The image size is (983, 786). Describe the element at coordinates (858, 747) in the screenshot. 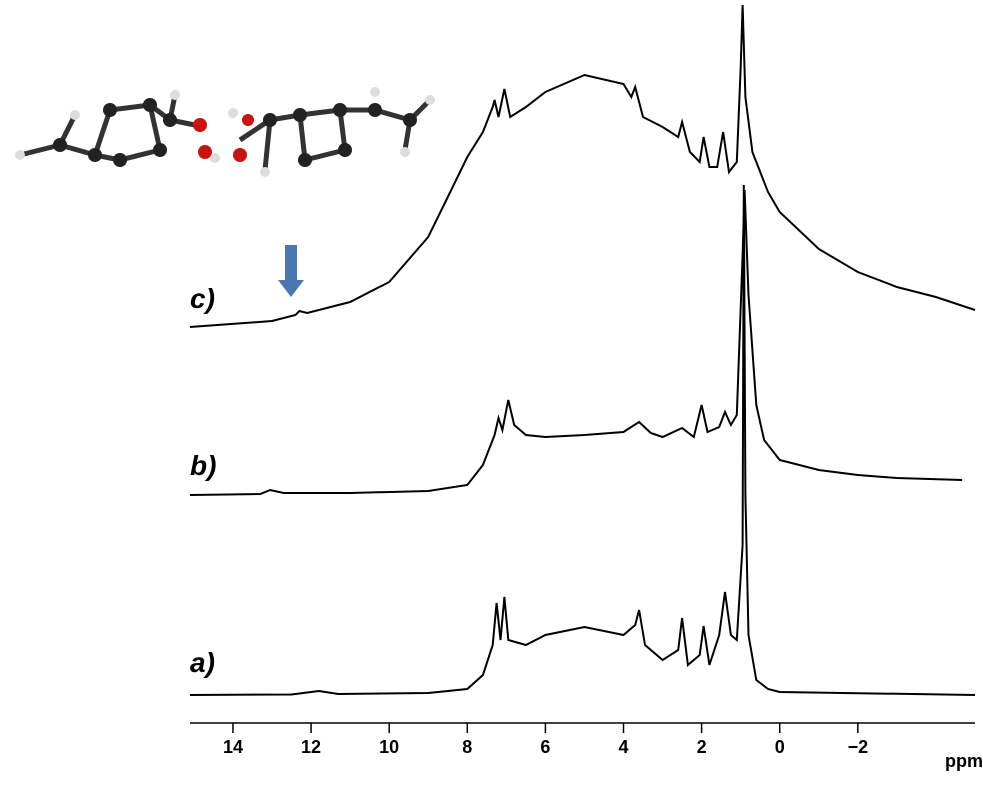

I see `x-tick-label: −2` at that location.